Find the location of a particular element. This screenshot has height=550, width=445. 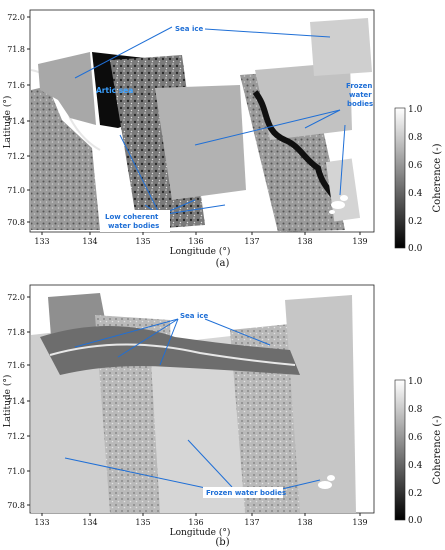

panel-a-coast-scene is located at coordinates (65, 158).